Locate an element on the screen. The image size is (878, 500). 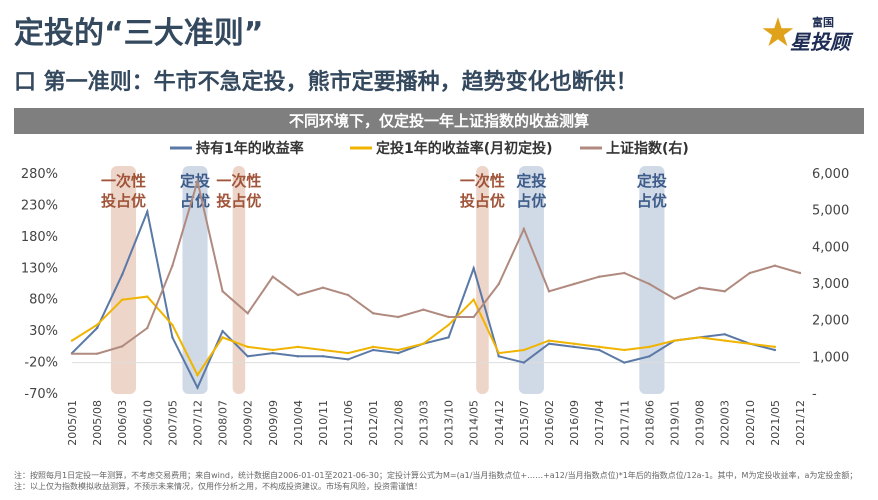
subtitle: 口 第一准则：牛市不急定投，熊市定要播种，趋势变化也断供！ is located at coordinates (326, 82).